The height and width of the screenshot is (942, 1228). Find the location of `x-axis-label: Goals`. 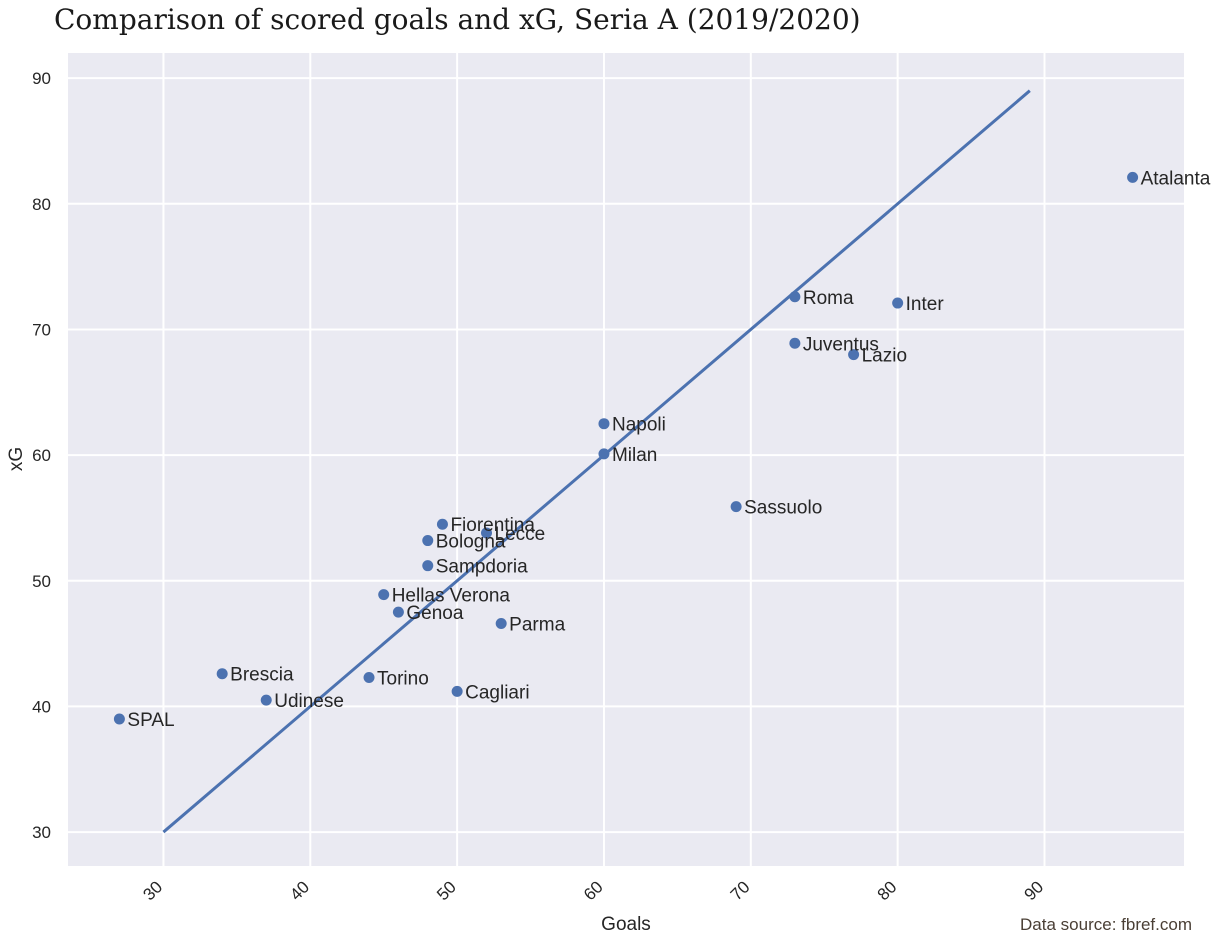

x-axis-label: Goals is located at coordinates (626, 924).